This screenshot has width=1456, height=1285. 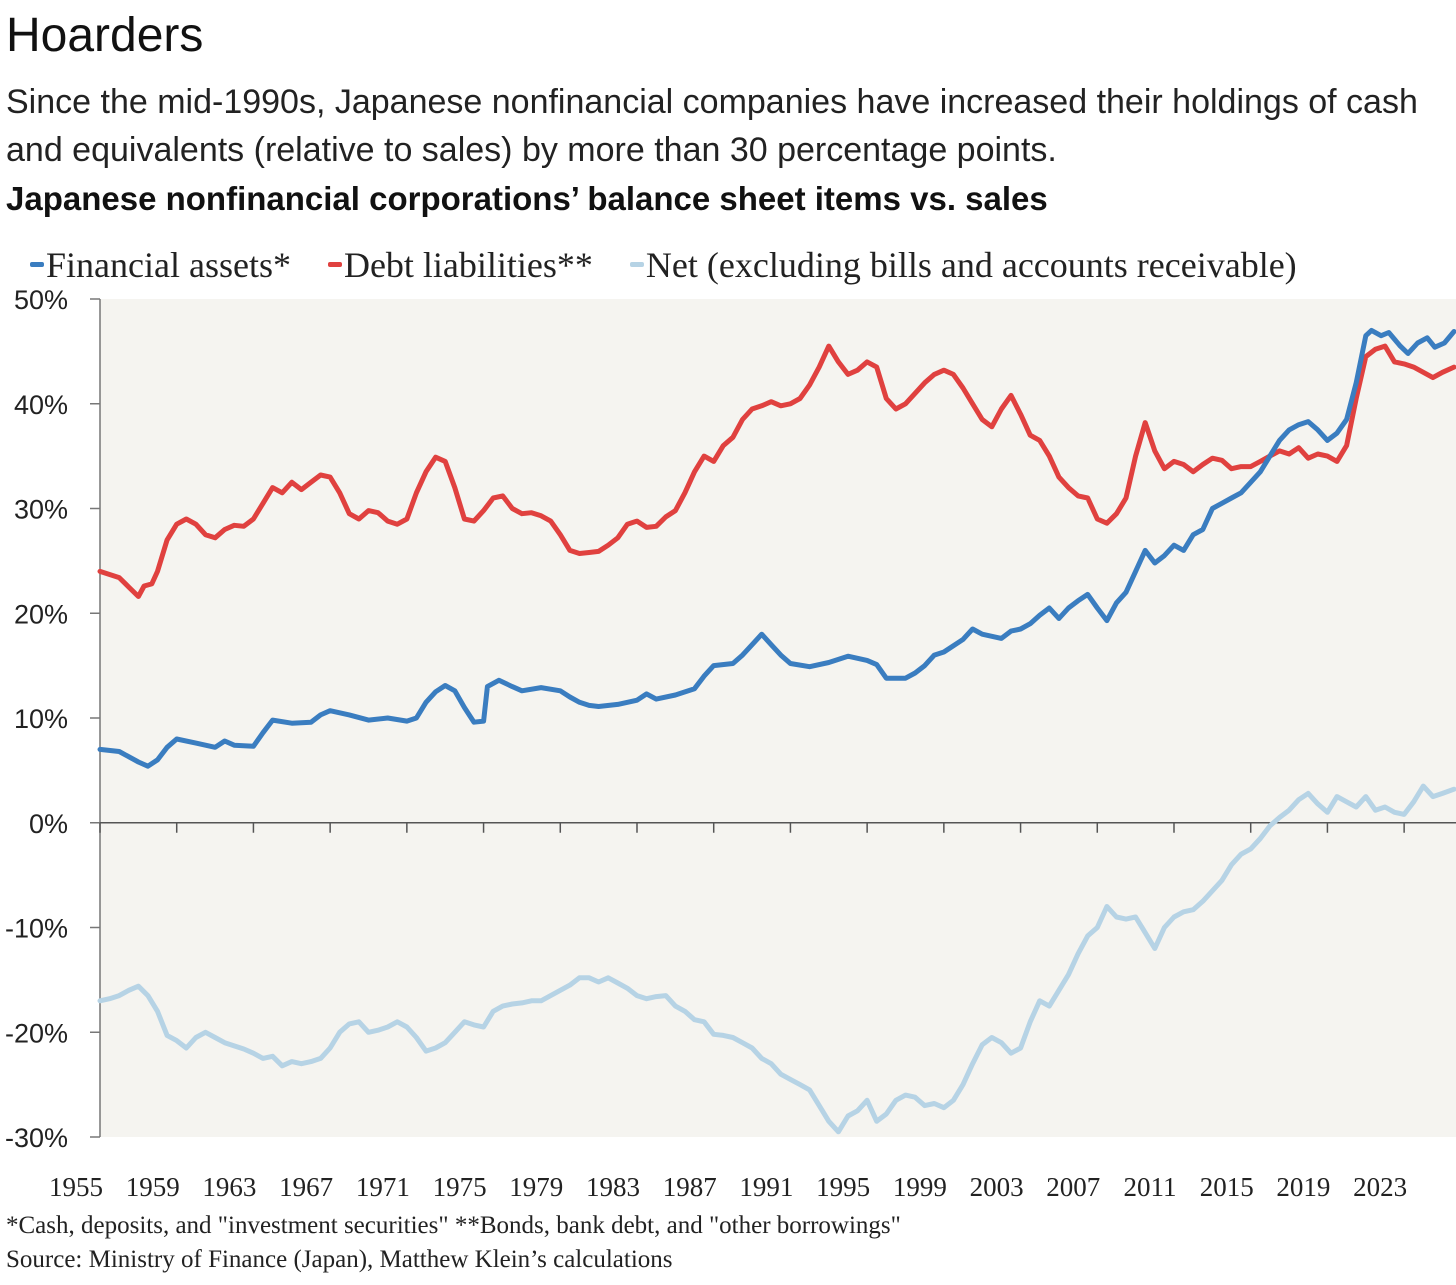 What do you see at coordinates (1149, 1187) in the screenshot?
I see `x-tick-label: 2011` at bounding box center [1149, 1187].